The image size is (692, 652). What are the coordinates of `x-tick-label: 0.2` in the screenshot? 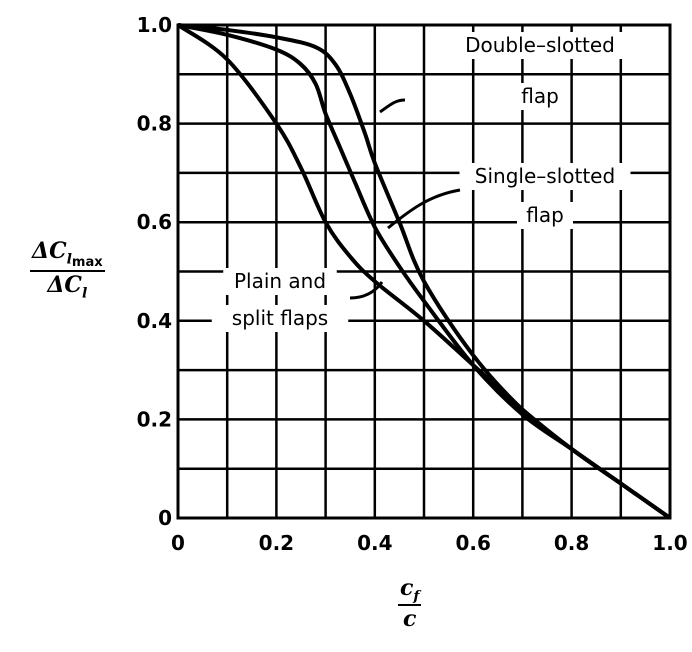 It's located at (276, 543).